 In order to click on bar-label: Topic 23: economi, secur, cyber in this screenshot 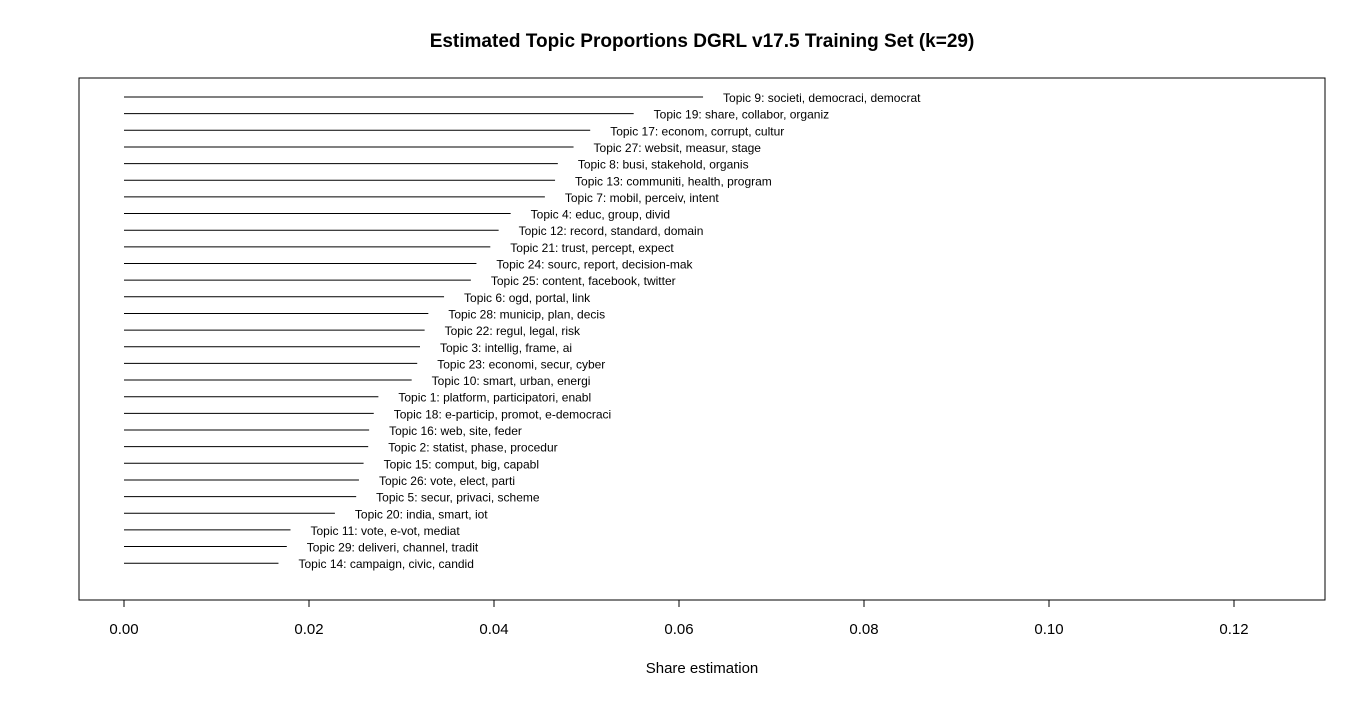, I will do `click(521, 364)`.